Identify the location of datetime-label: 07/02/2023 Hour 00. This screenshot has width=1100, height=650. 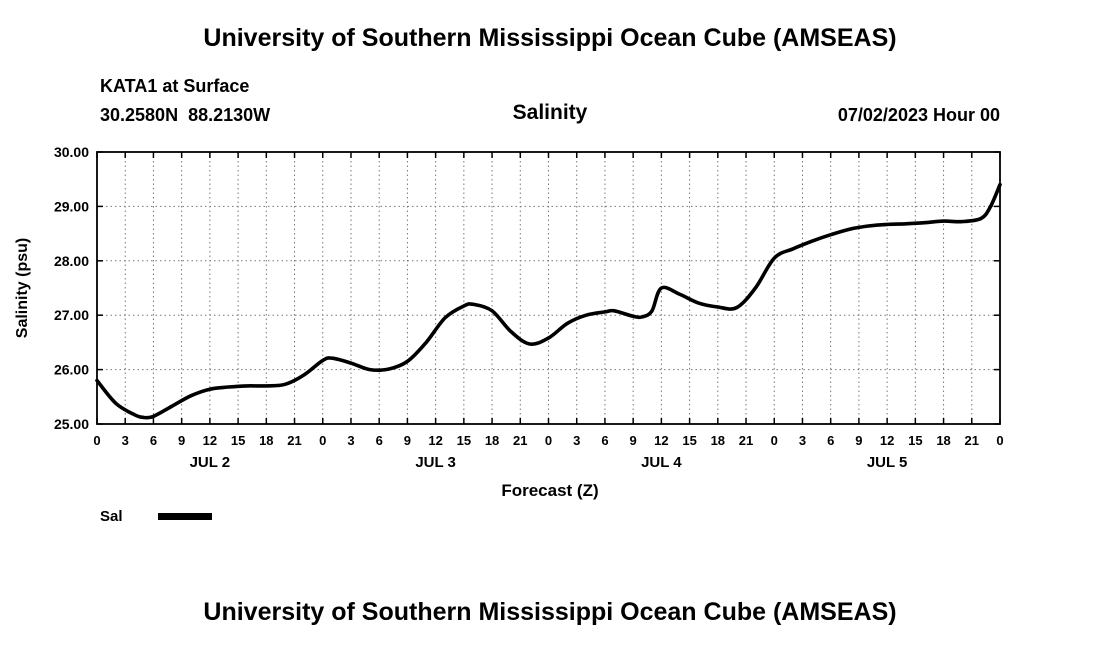
(918, 115).